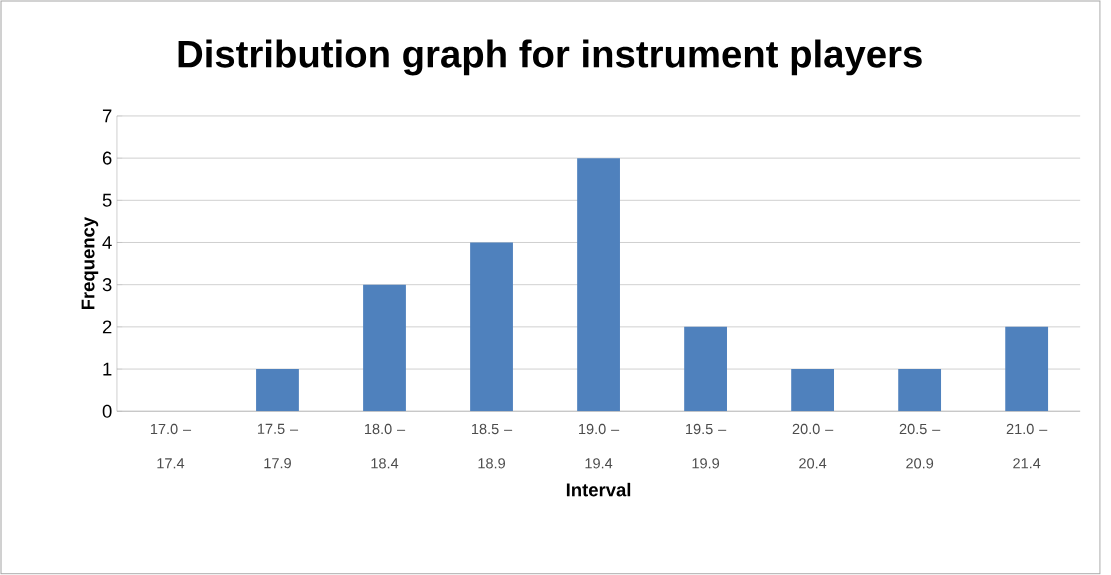 This screenshot has width=1111, height=575. I want to click on y-tick-label: 0, so click(107, 411).